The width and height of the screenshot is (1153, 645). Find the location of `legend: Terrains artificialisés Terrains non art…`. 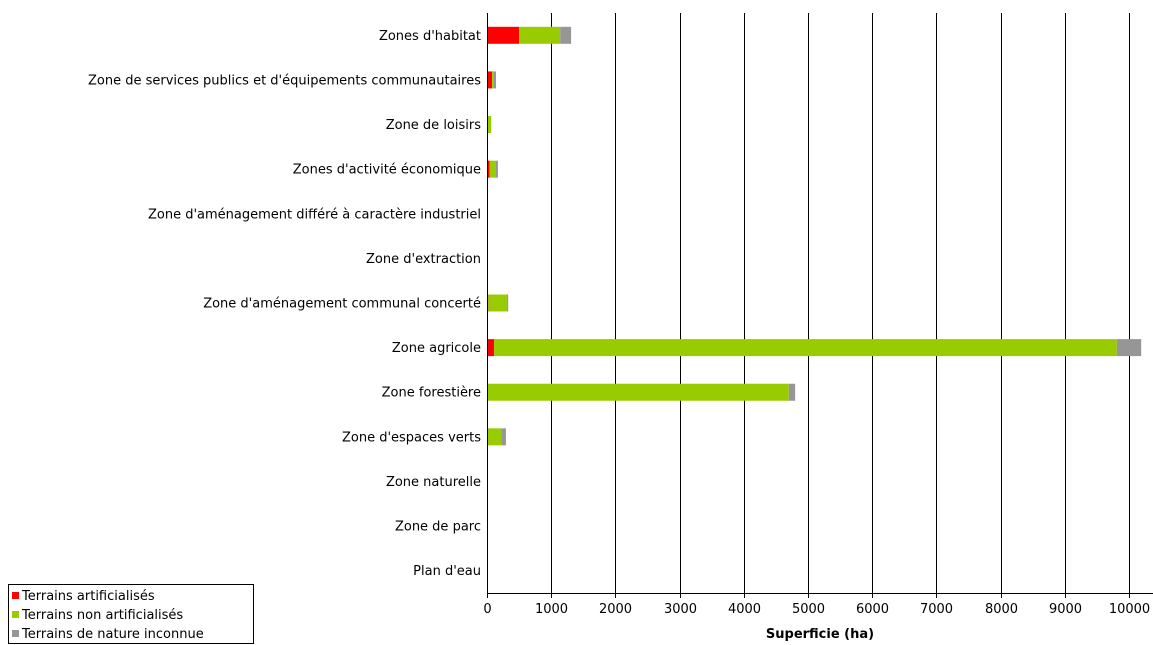

legend: Terrains artificialisés Terrains non art… is located at coordinates (131, 614).